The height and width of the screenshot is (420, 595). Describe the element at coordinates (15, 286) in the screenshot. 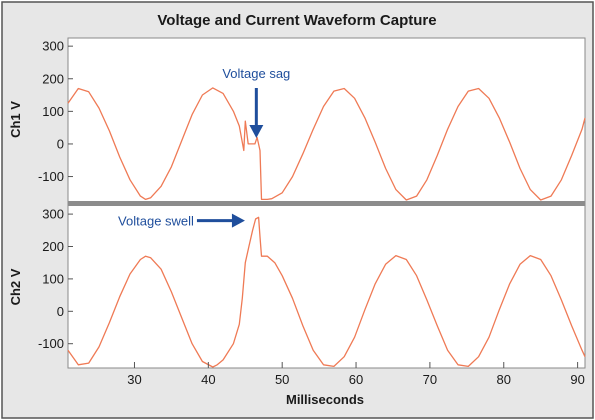

I see `y-axis-label: Ch2 V` at that location.